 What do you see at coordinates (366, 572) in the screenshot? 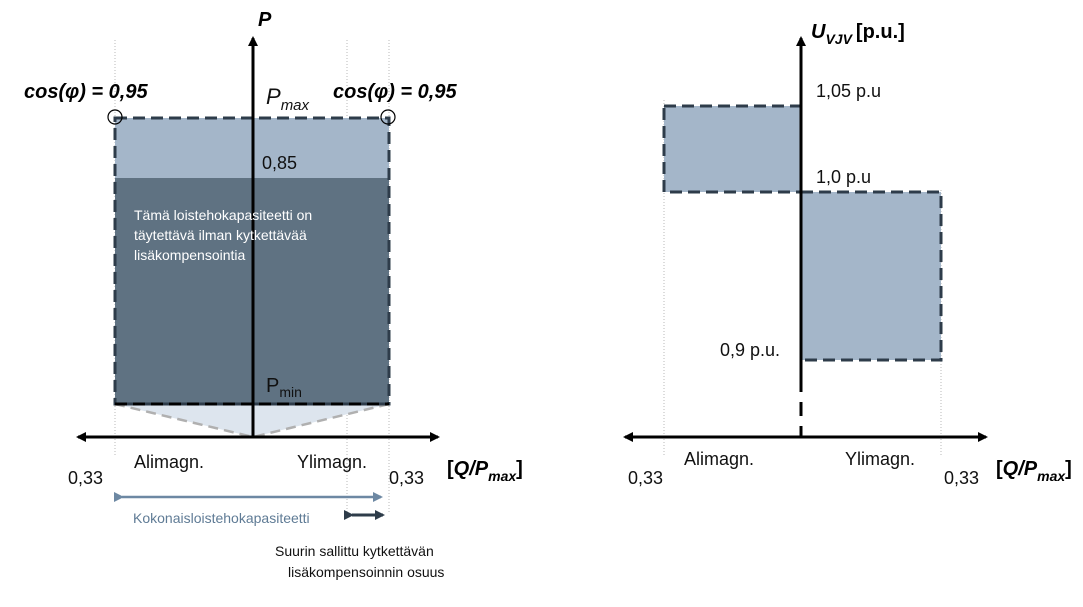
I see `switchable-label-line2: lisäkompensoinnin osuus` at bounding box center [366, 572].